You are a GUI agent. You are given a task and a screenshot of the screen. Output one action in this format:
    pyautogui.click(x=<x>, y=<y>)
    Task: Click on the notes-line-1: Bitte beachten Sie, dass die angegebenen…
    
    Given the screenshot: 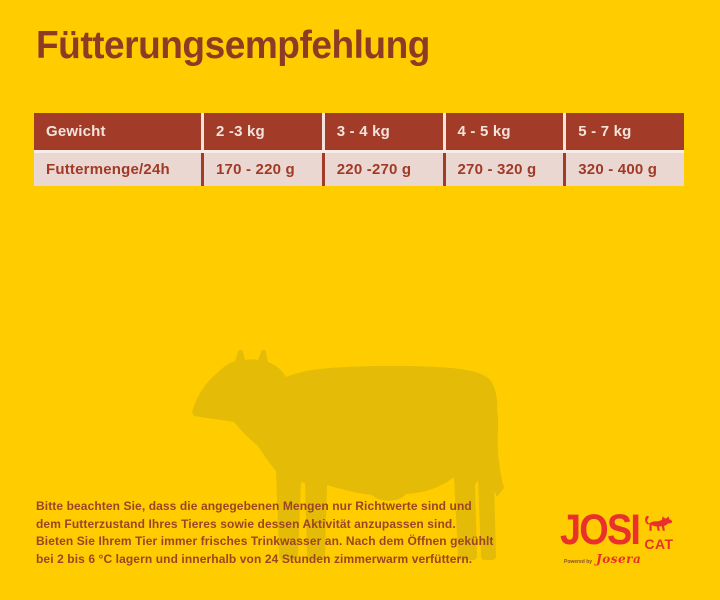 What is the action you would take?
    pyautogui.click(x=254, y=506)
    